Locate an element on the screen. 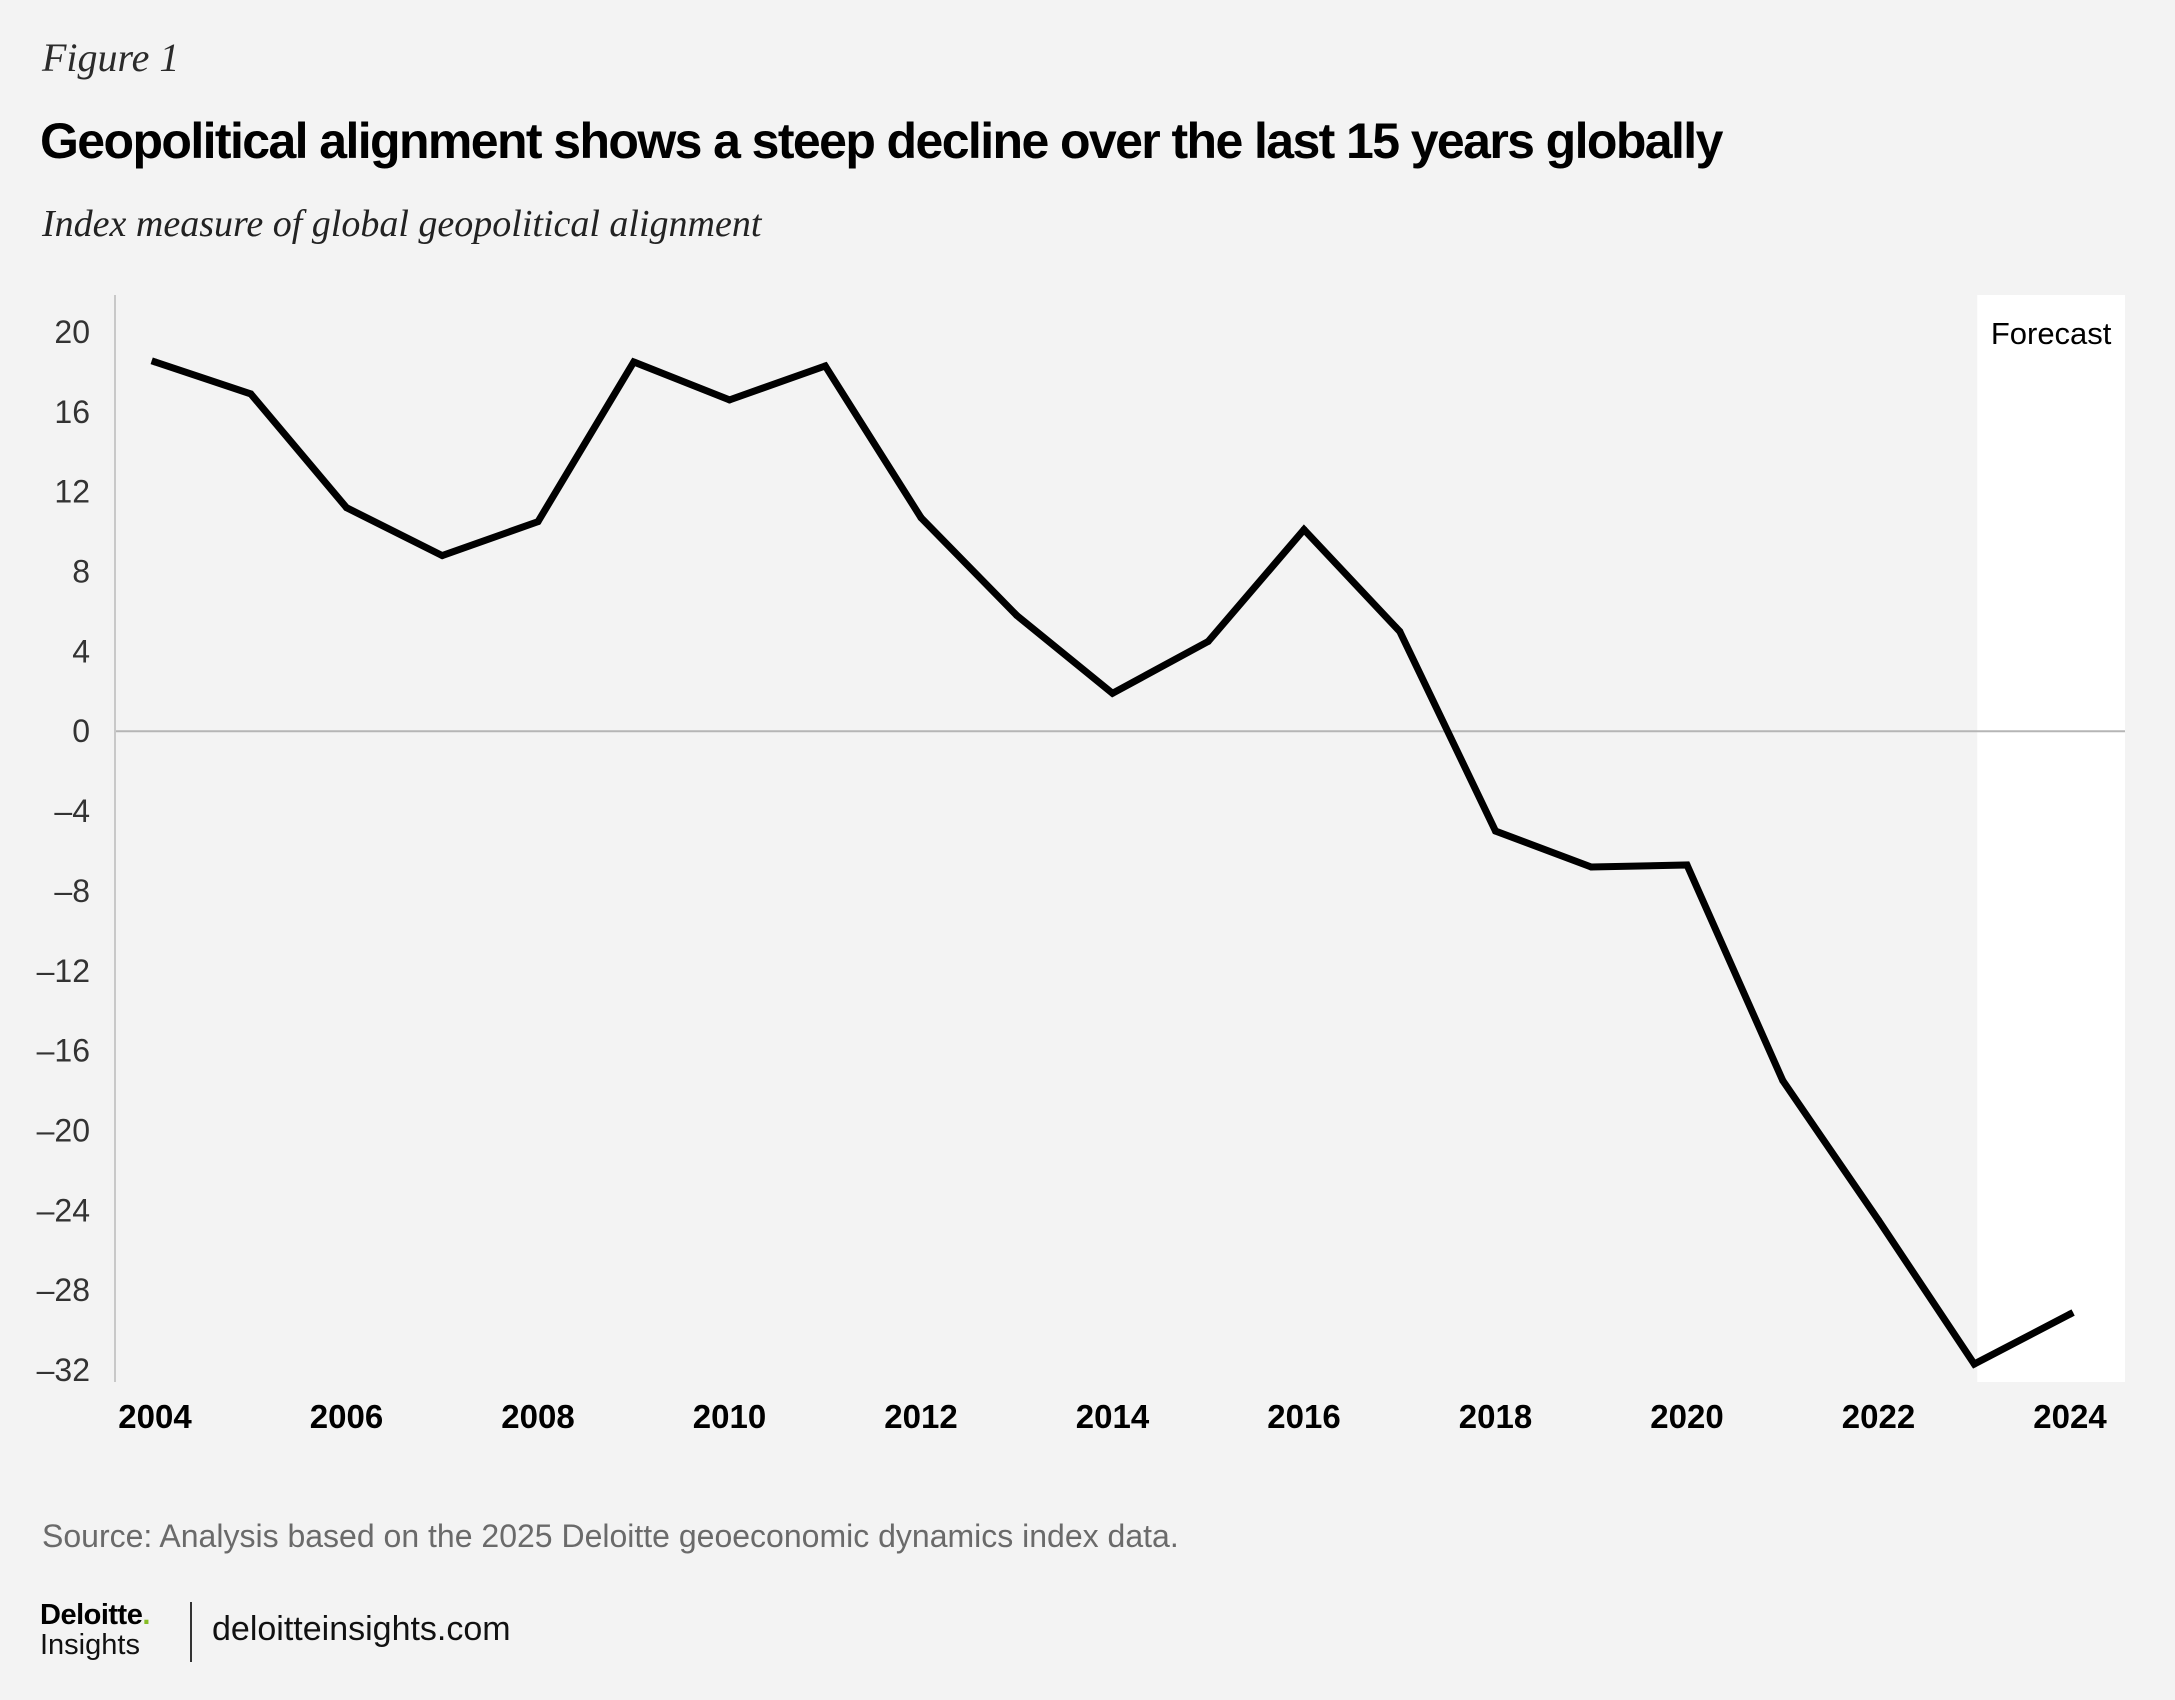 The height and width of the screenshot is (1700, 2175). y-tick-label: –32 is located at coordinates (63, 1370).